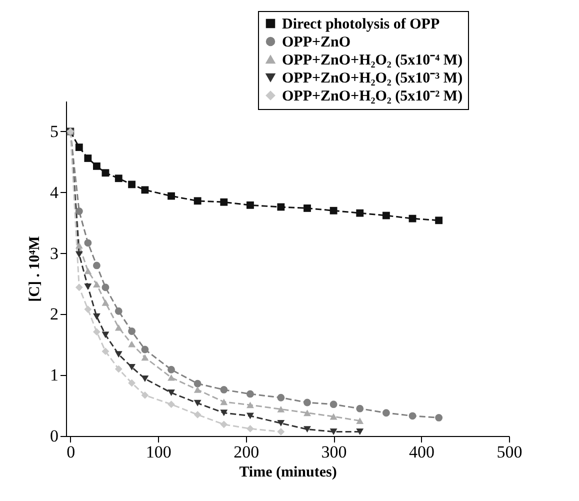 This screenshot has width=579, height=501. Describe the element at coordinates (316, 42) in the screenshot. I see `legend-label: OPP+ZnO` at that location.